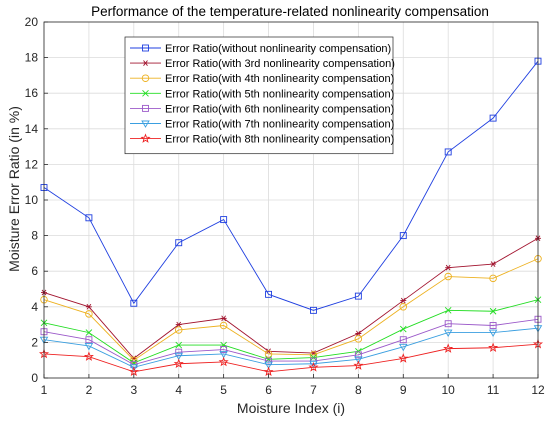 This screenshot has height=421, width=550. I want to click on x-tick-label: 9, so click(403, 390).